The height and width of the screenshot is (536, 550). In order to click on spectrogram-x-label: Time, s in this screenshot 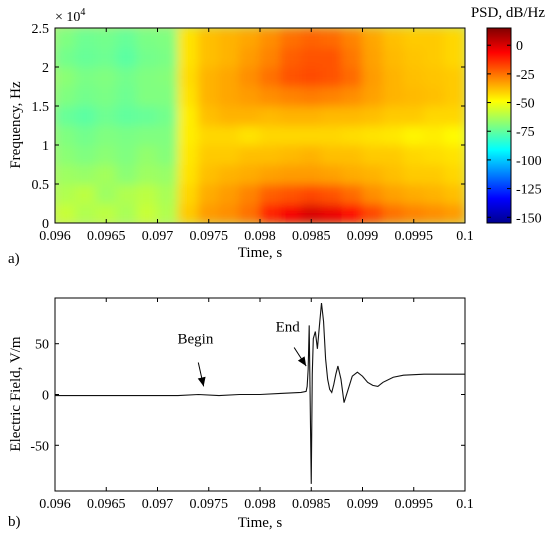, I will do `click(260, 253)`.